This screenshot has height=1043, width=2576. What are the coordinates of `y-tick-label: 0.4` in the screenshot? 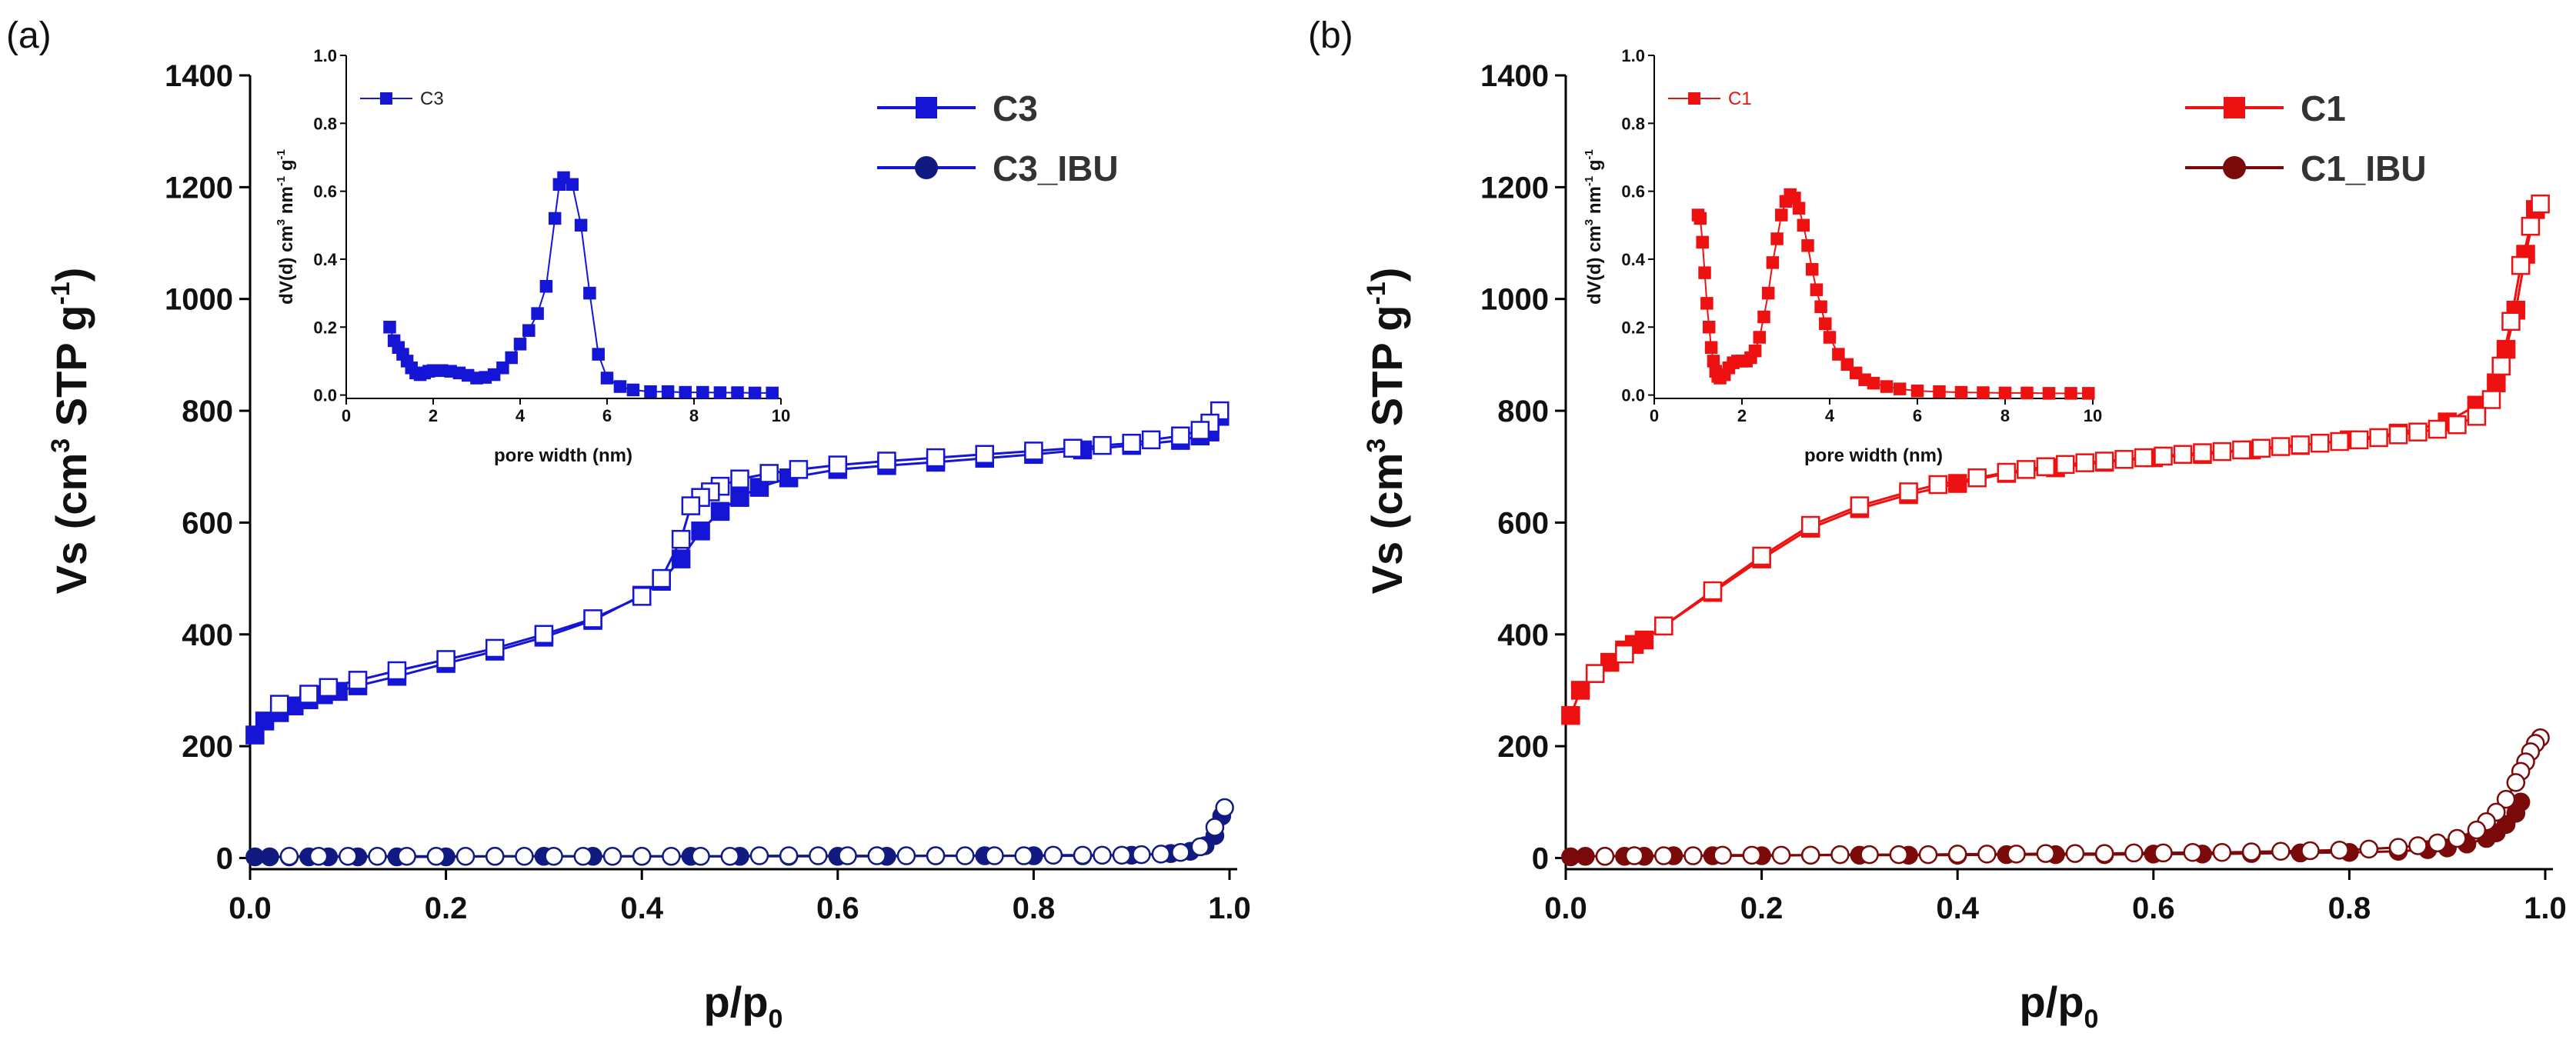 It's located at (325, 260).